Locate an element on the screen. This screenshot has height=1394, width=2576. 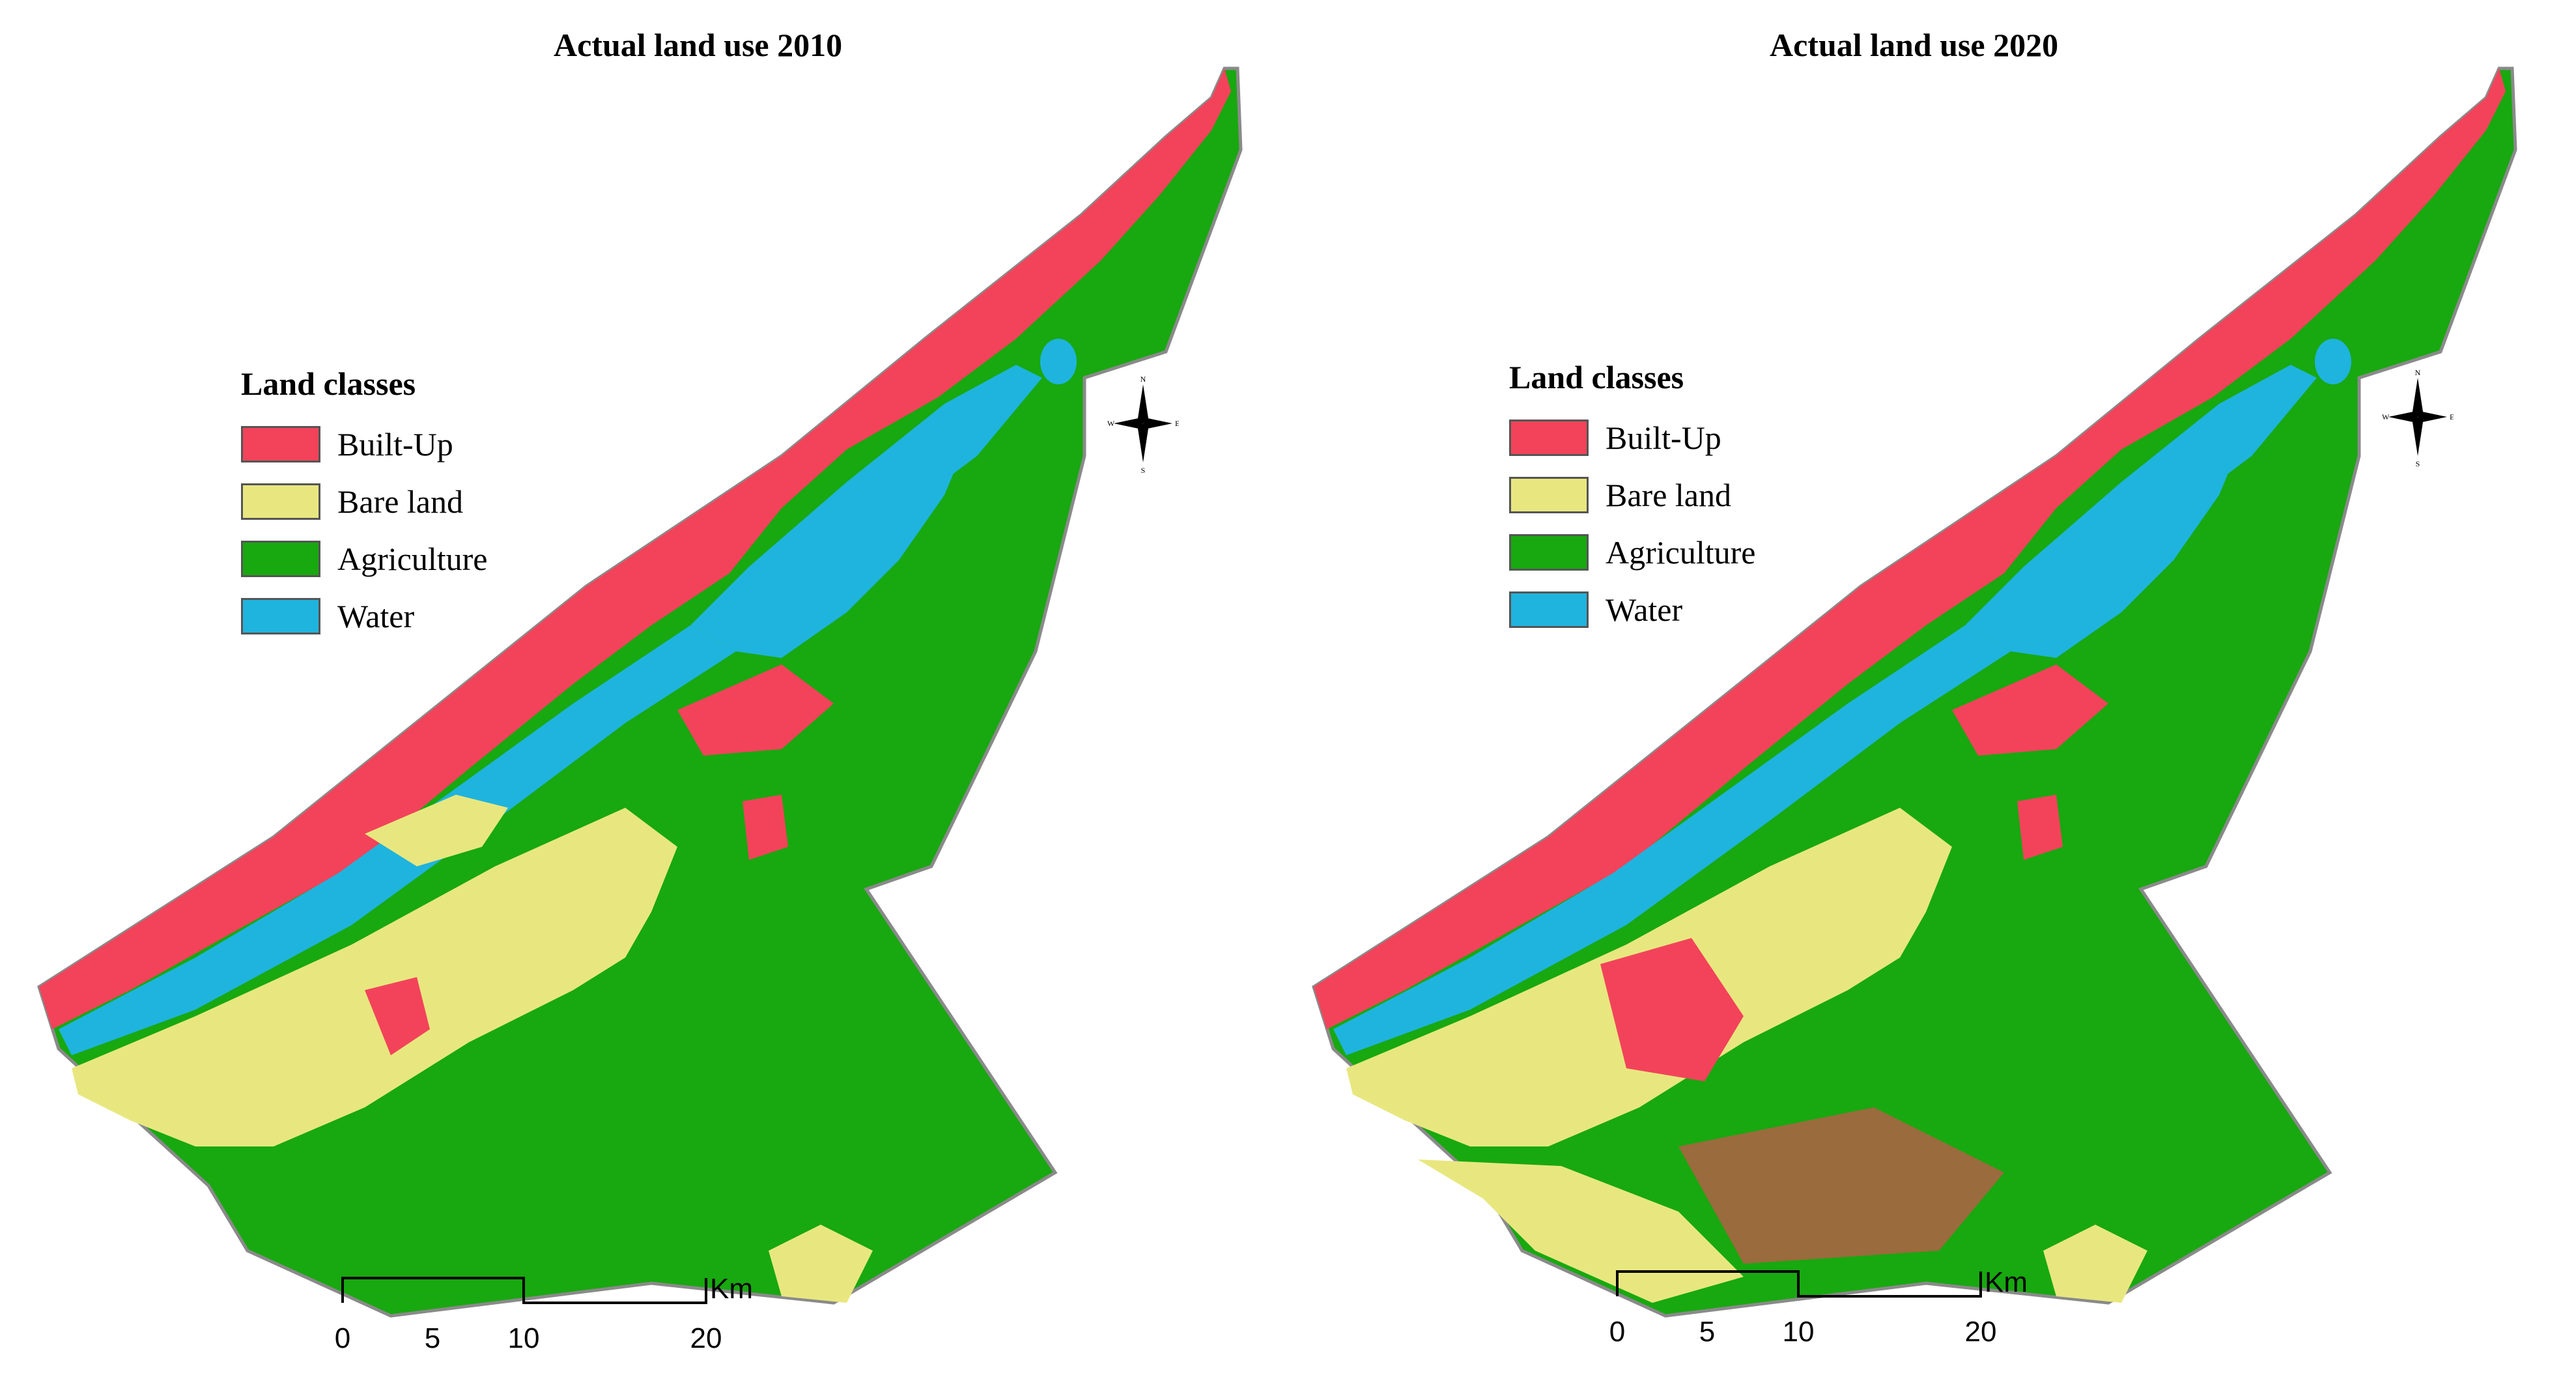
bare-land-southwest is located at coordinates (1581, 1231).